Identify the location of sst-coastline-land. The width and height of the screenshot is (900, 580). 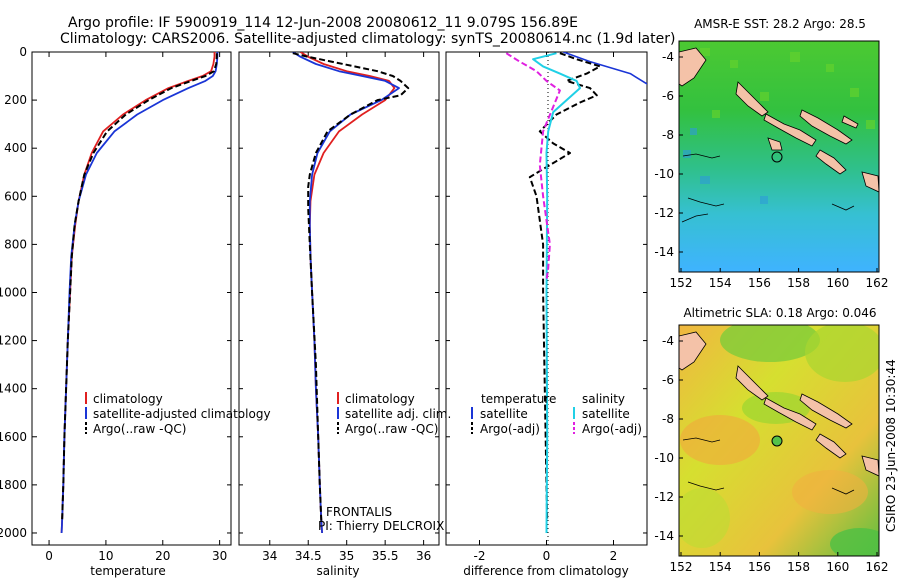
(779, 120).